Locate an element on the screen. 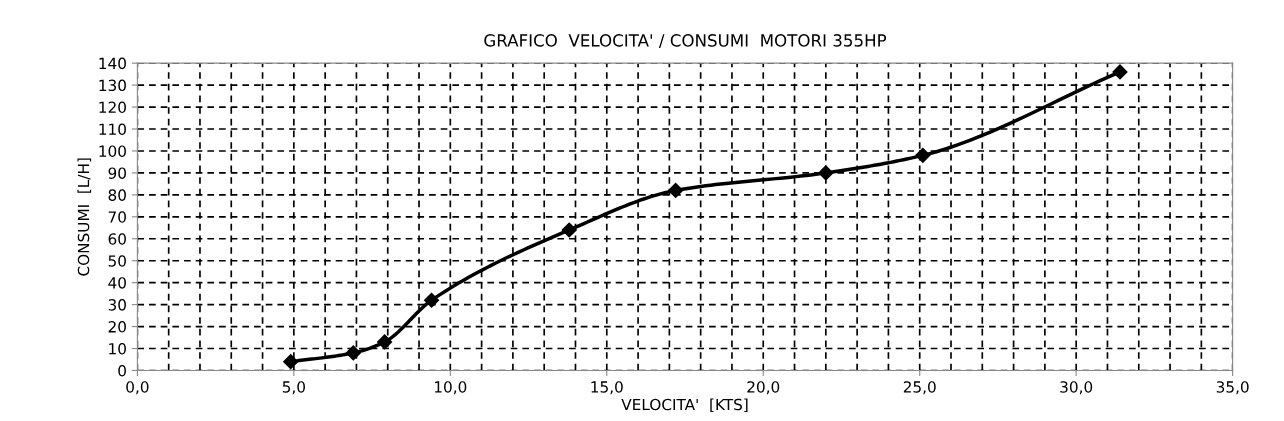  x-tick-label: 25,0 is located at coordinates (919, 388).